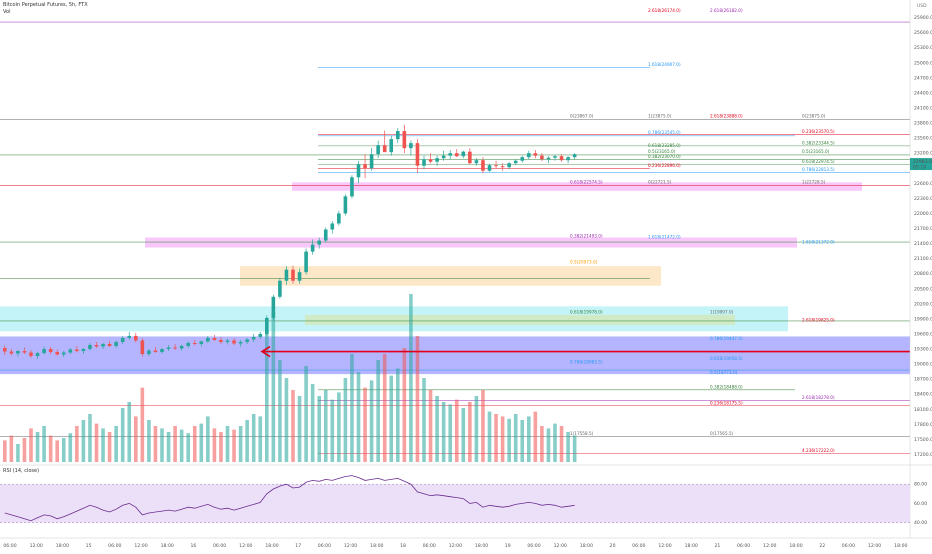 This screenshot has height=554, width=932. I want to click on currency-label: USD, so click(922, 6).